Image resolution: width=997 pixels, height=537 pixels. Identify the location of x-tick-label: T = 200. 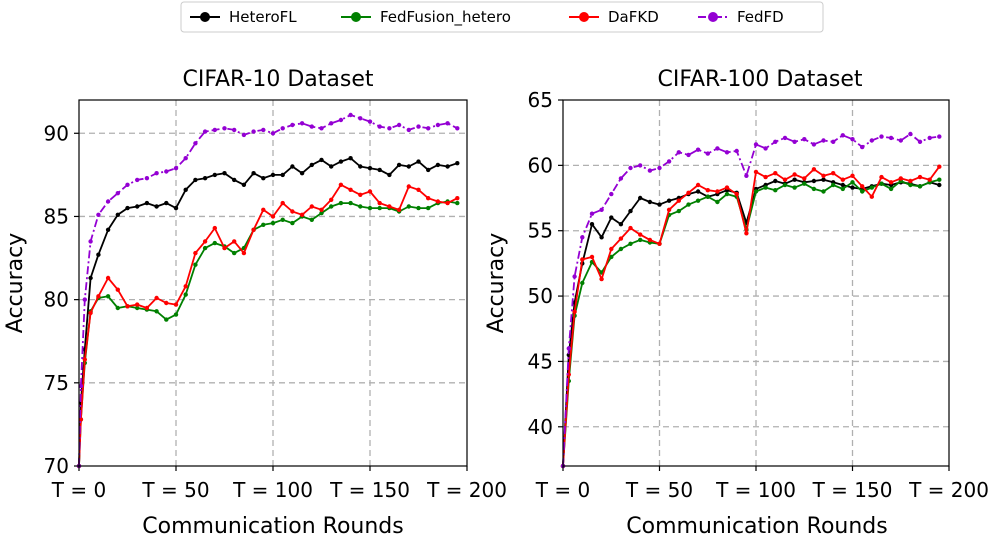
(948, 490).